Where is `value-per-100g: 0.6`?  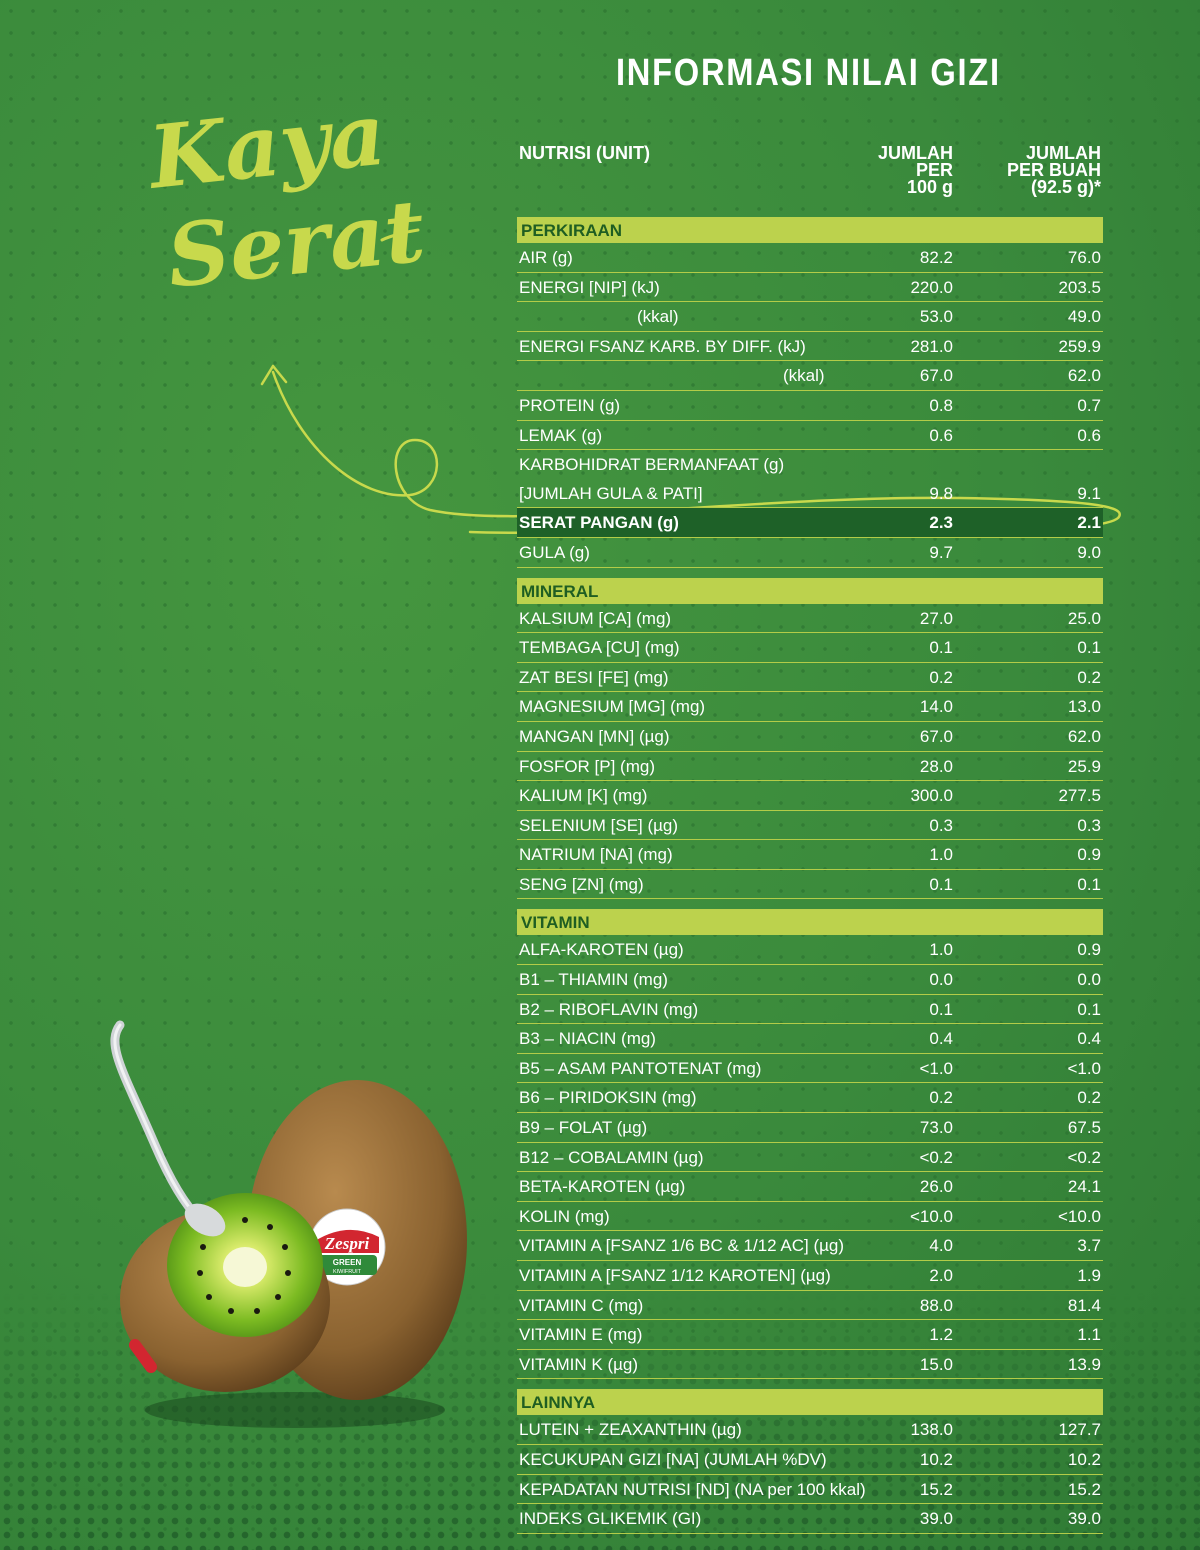 value-per-100g: 0.6 is located at coordinates (941, 435).